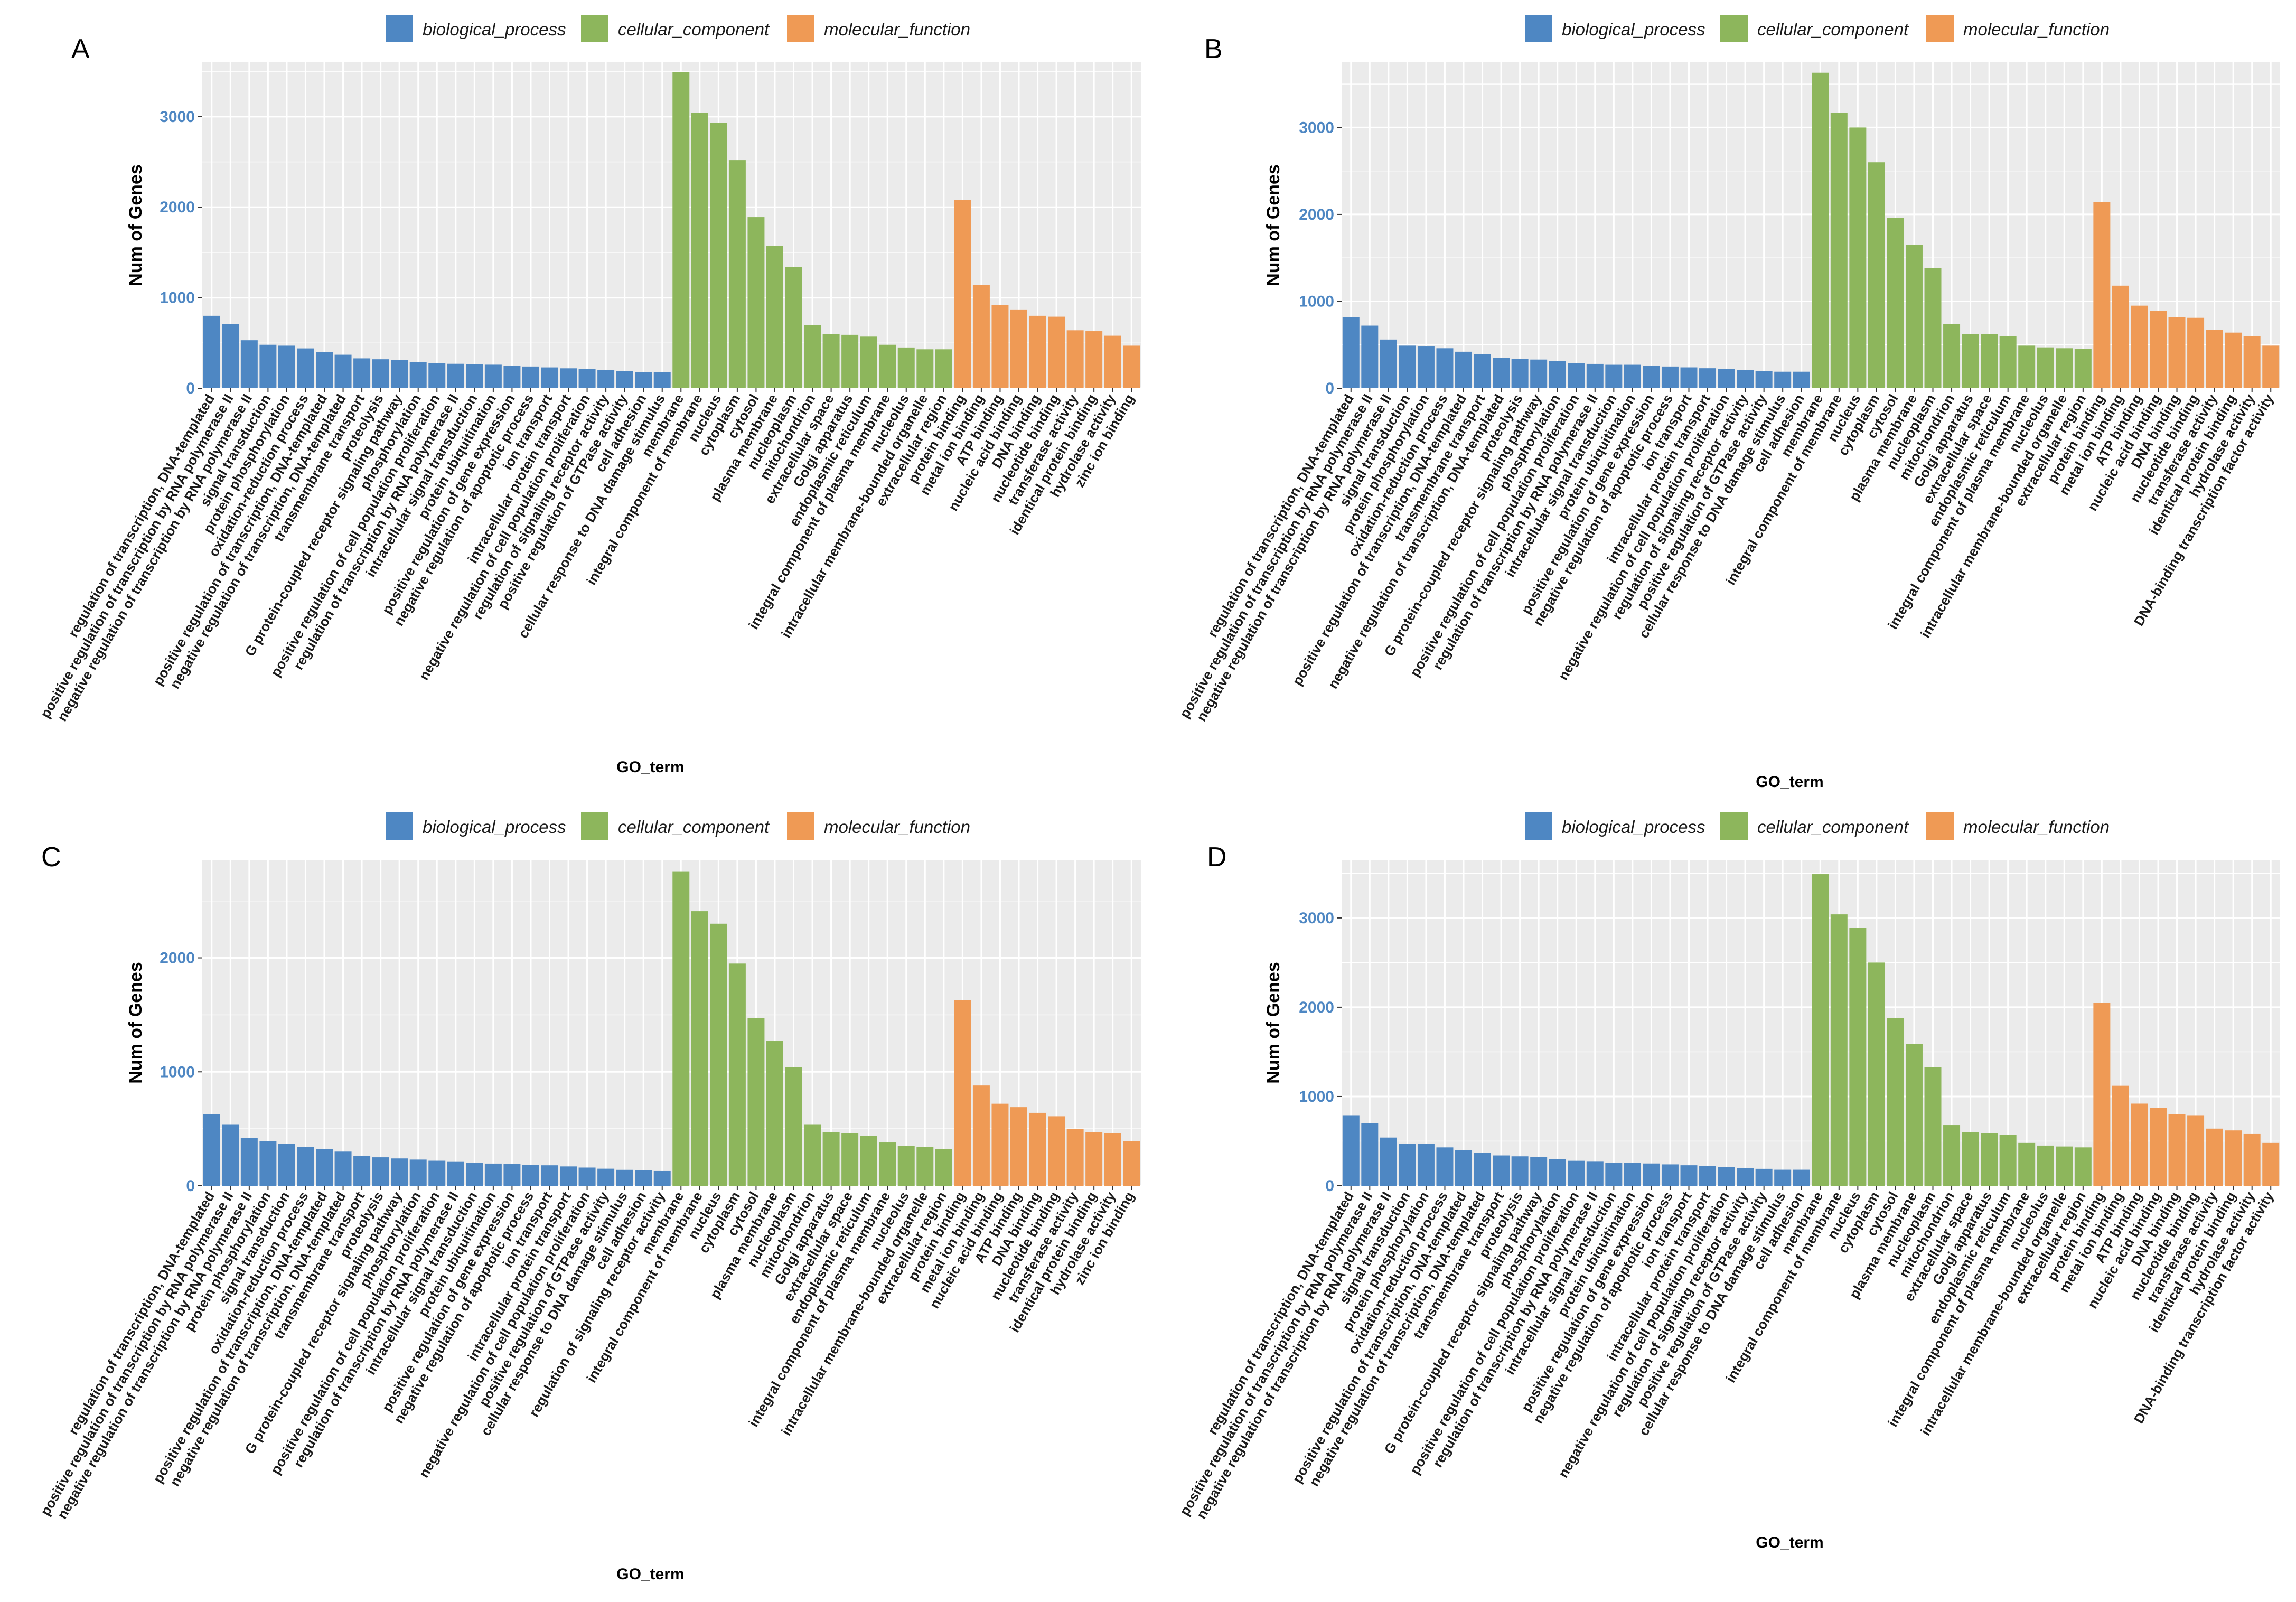  I want to click on y-axis: 0 1000 2000, so click(181, 1072).